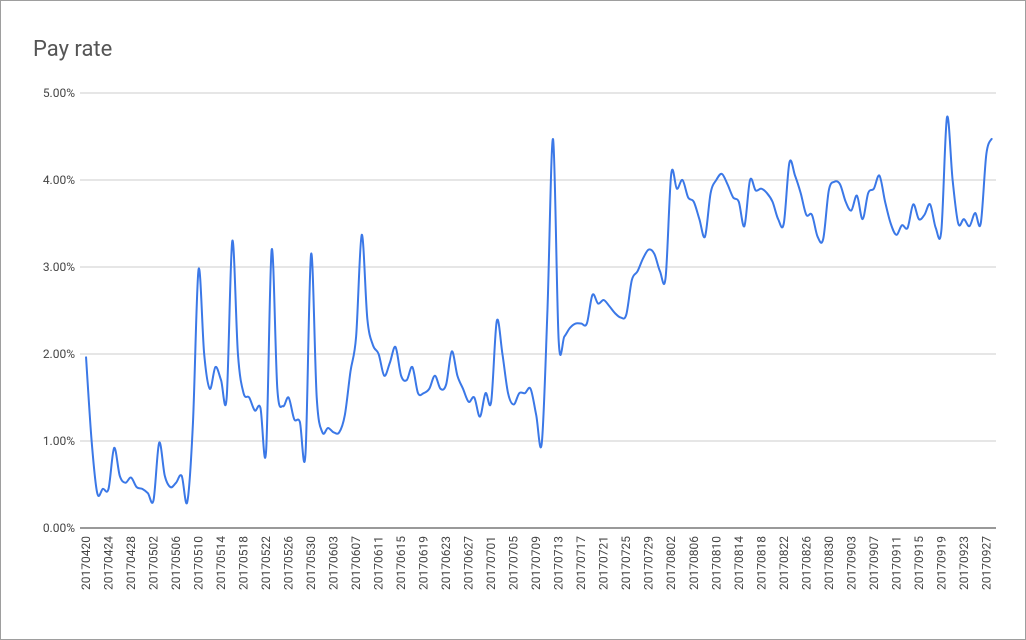 The height and width of the screenshot is (640, 1026). Describe the element at coordinates (874, 563) in the screenshot. I see `x-tick-label: 20170907` at that location.